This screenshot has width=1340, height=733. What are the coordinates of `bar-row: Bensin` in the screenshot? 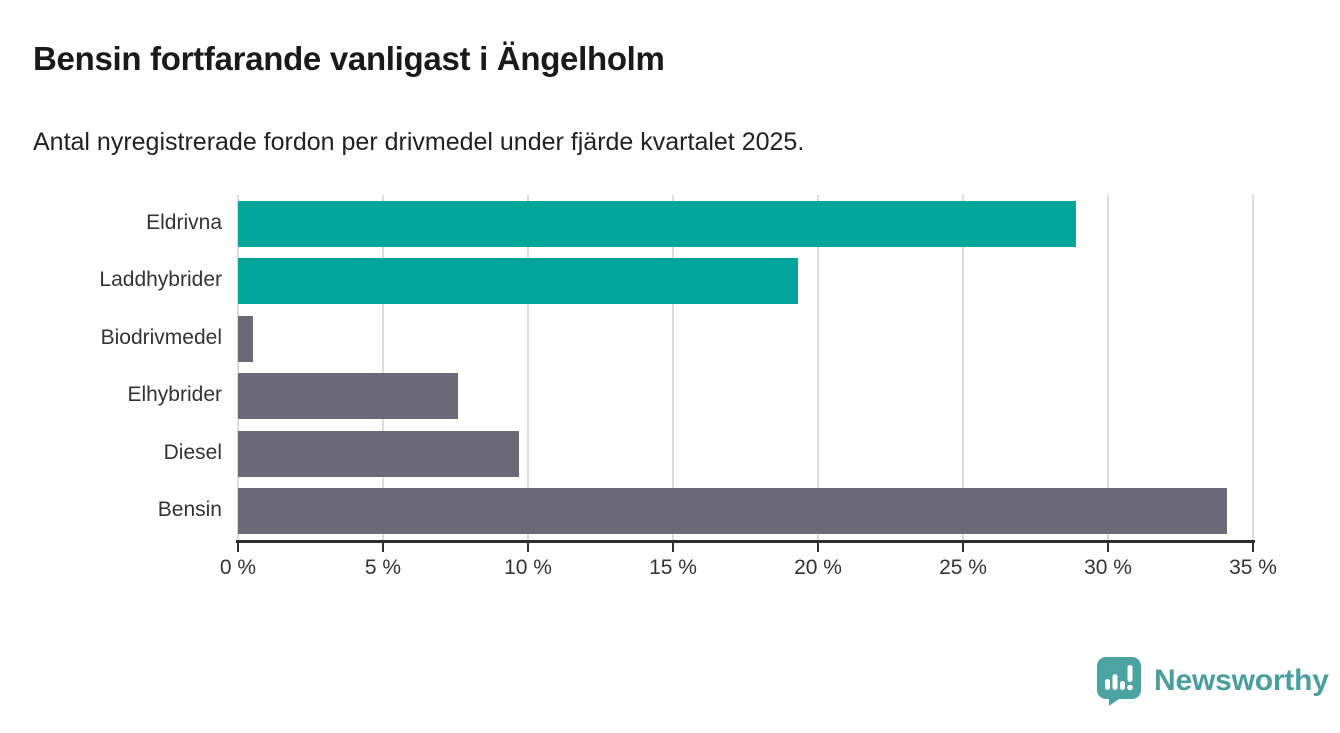 It's located at (670, 512).